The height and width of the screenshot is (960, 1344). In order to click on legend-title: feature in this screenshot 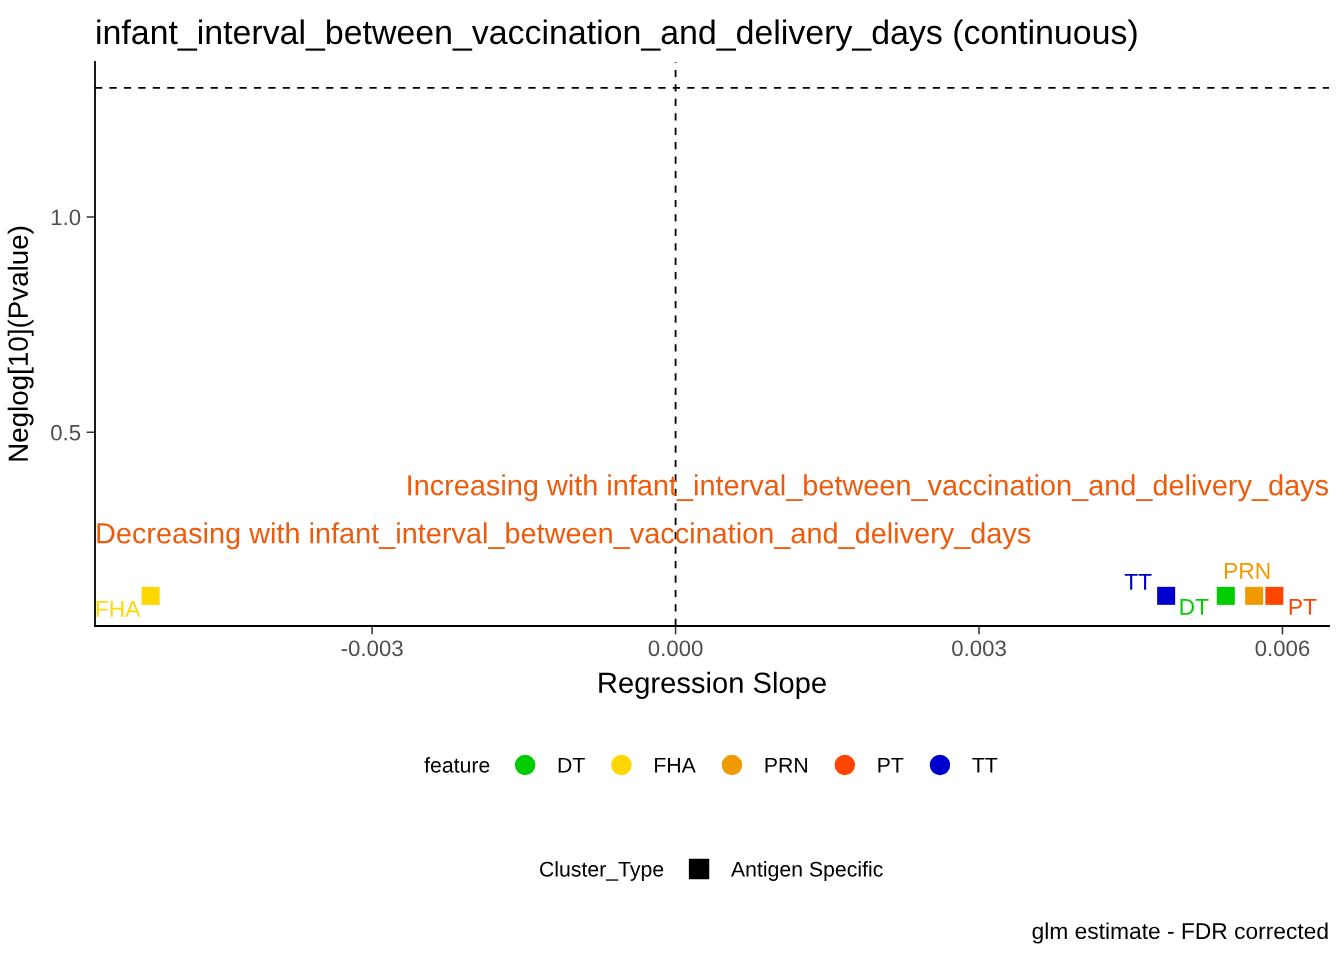, I will do `click(457, 765)`.